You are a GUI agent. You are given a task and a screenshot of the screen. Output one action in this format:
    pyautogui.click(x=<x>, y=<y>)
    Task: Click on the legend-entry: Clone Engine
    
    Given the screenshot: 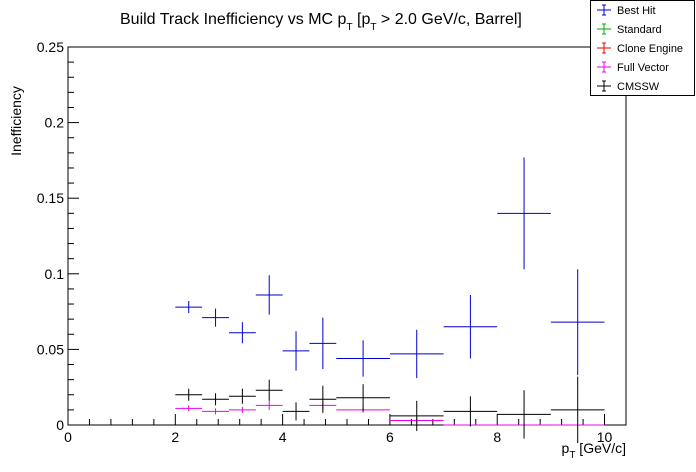 What is the action you would take?
    pyautogui.click(x=640, y=48)
    